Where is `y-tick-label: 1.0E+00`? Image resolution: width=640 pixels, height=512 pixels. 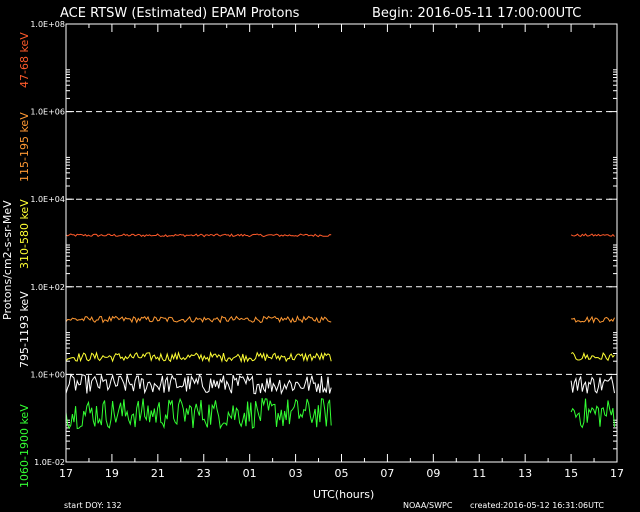 y-tick-label: 1.0E+00 is located at coordinates (47, 374).